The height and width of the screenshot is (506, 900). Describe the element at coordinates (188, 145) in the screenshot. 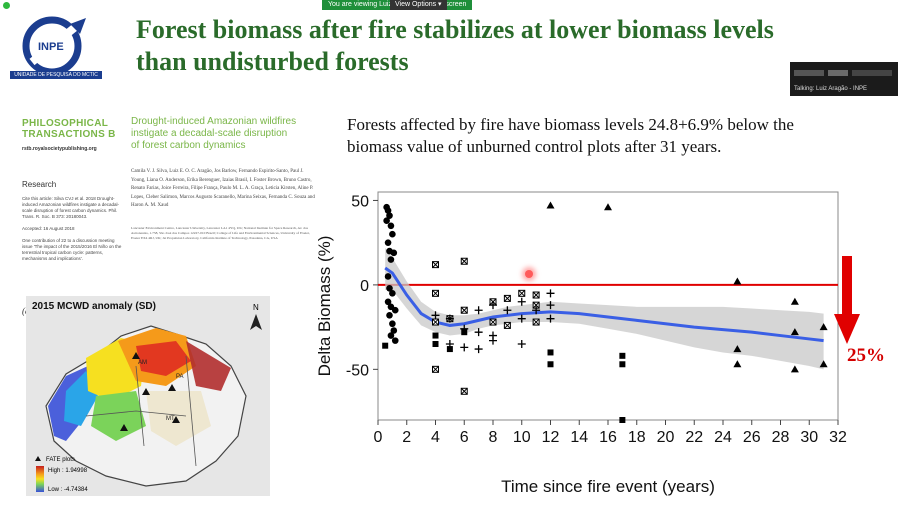

I see `paper-title-line3: of forest carbon dynamics` at that location.